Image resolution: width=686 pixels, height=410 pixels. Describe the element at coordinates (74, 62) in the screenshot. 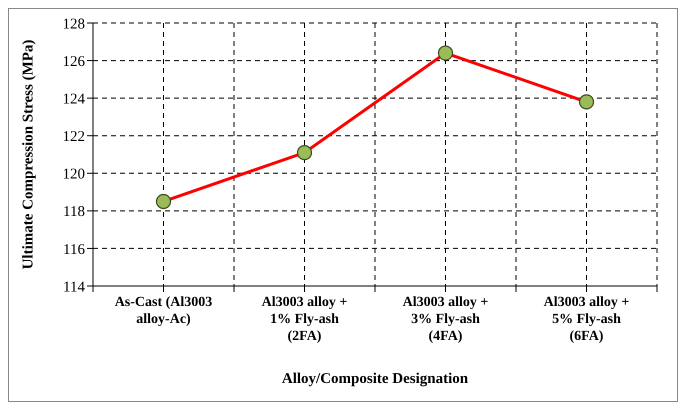

I see `y-tick-label: 126` at that location.